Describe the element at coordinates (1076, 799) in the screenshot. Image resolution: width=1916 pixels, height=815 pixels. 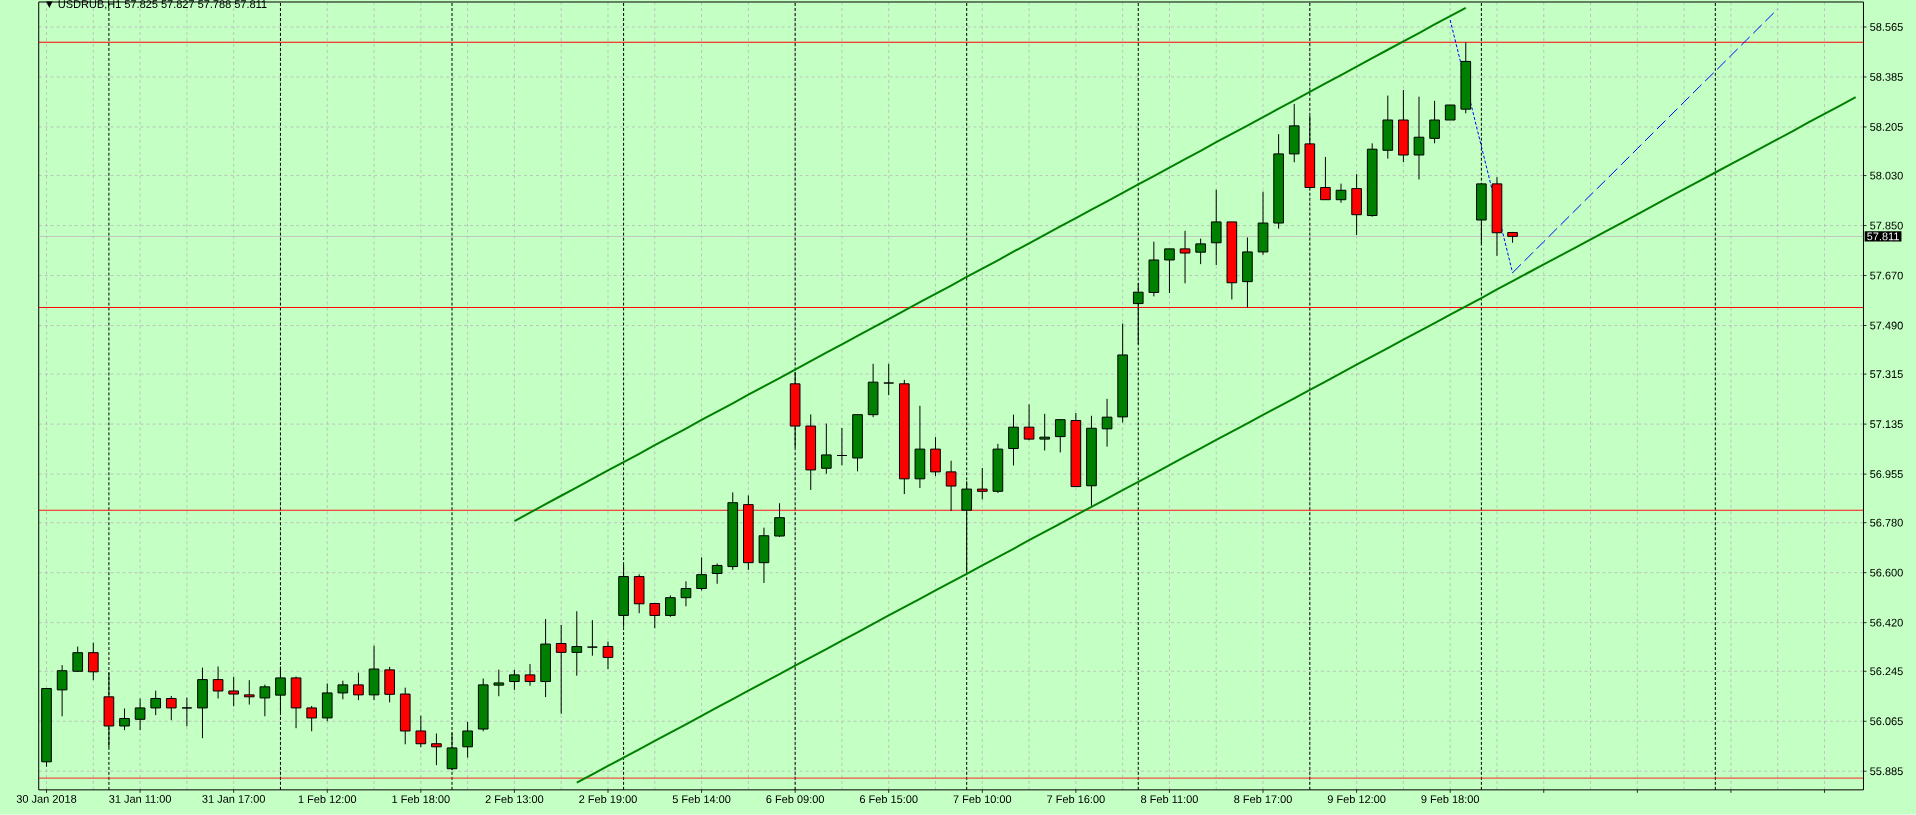
I see `x-tick-label: 7 Feb 16:00` at that location.